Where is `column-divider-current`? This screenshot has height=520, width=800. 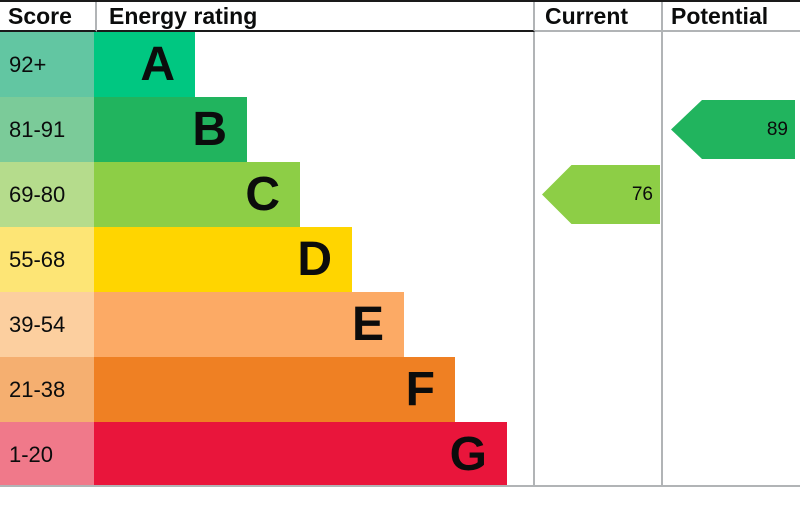
column-divider-current is located at coordinates (534, 259).